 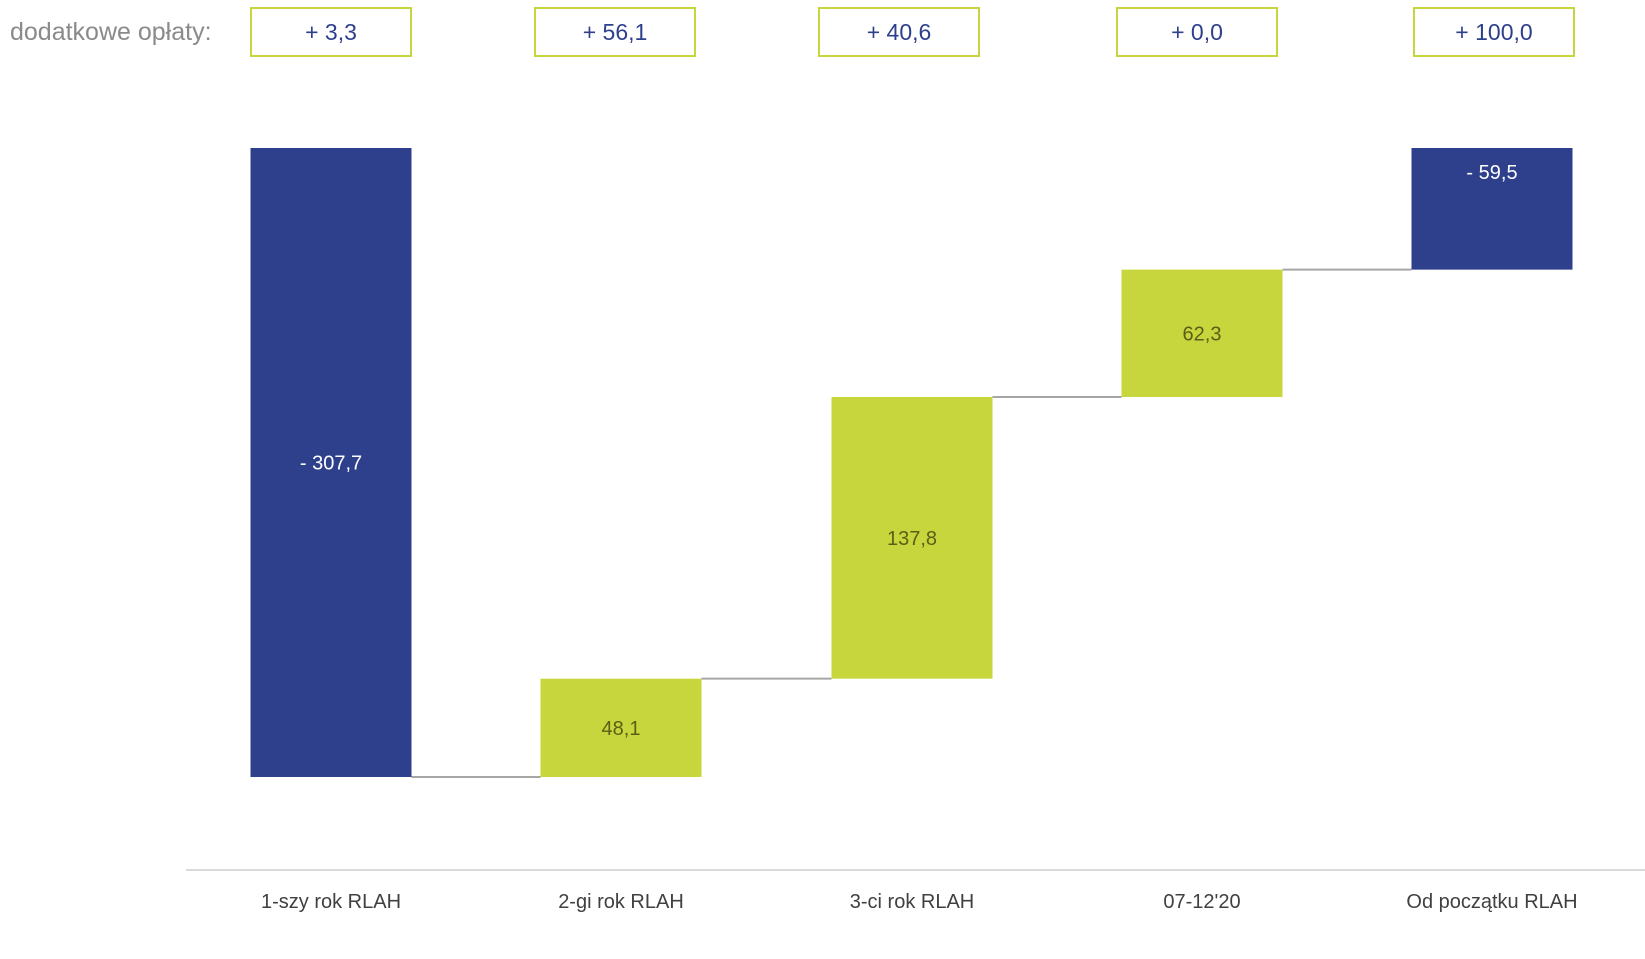 I want to click on fee-box-4: + 0,0, so click(x=1197, y=32).